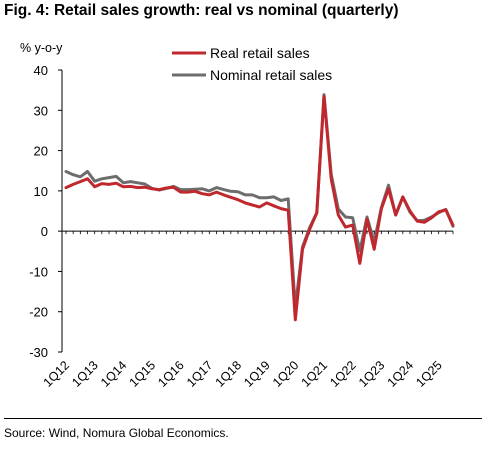  Describe the element at coordinates (401, 374) in the screenshot. I see `x-tick-label: 1Q24` at that location.